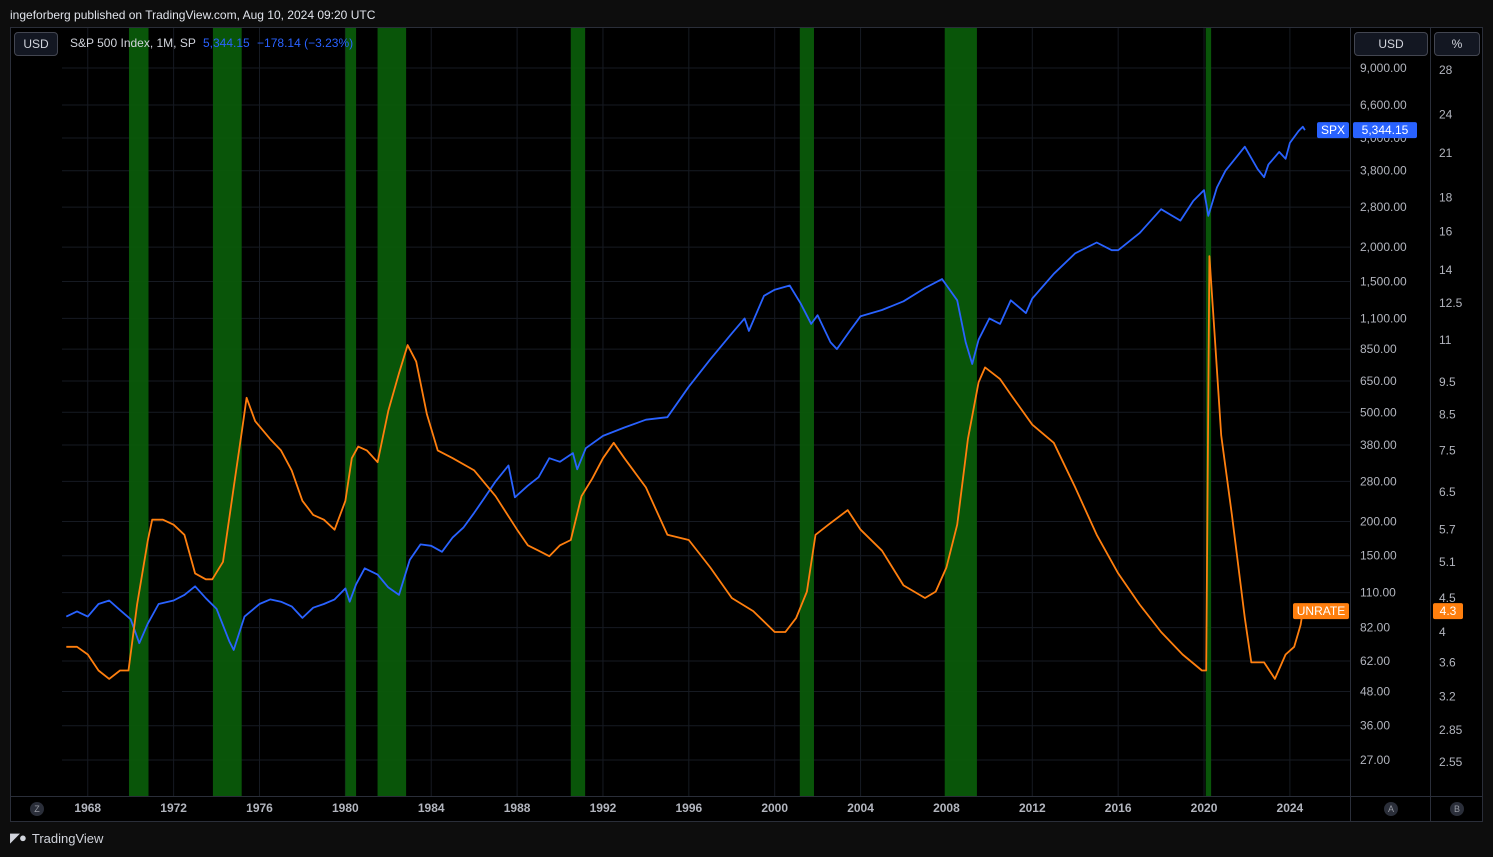  Describe the element at coordinates (1442, 632) in the screenshot. I see `percent-axis-tick: 4` at that location.